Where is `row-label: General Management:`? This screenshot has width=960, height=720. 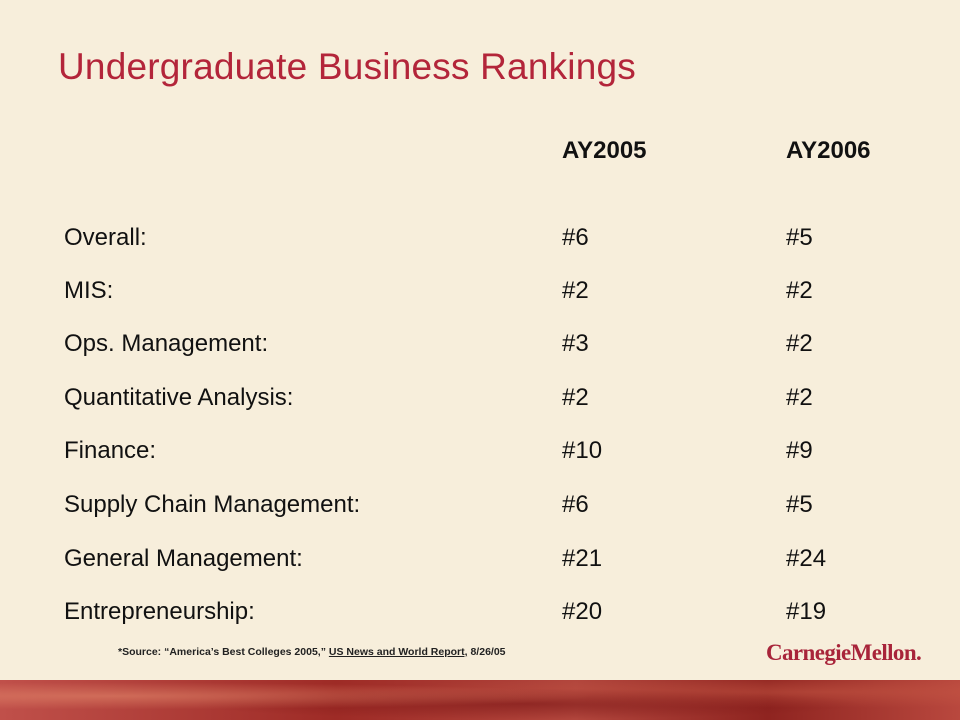 row-label: General Management: is located at coordinates (183, 558).